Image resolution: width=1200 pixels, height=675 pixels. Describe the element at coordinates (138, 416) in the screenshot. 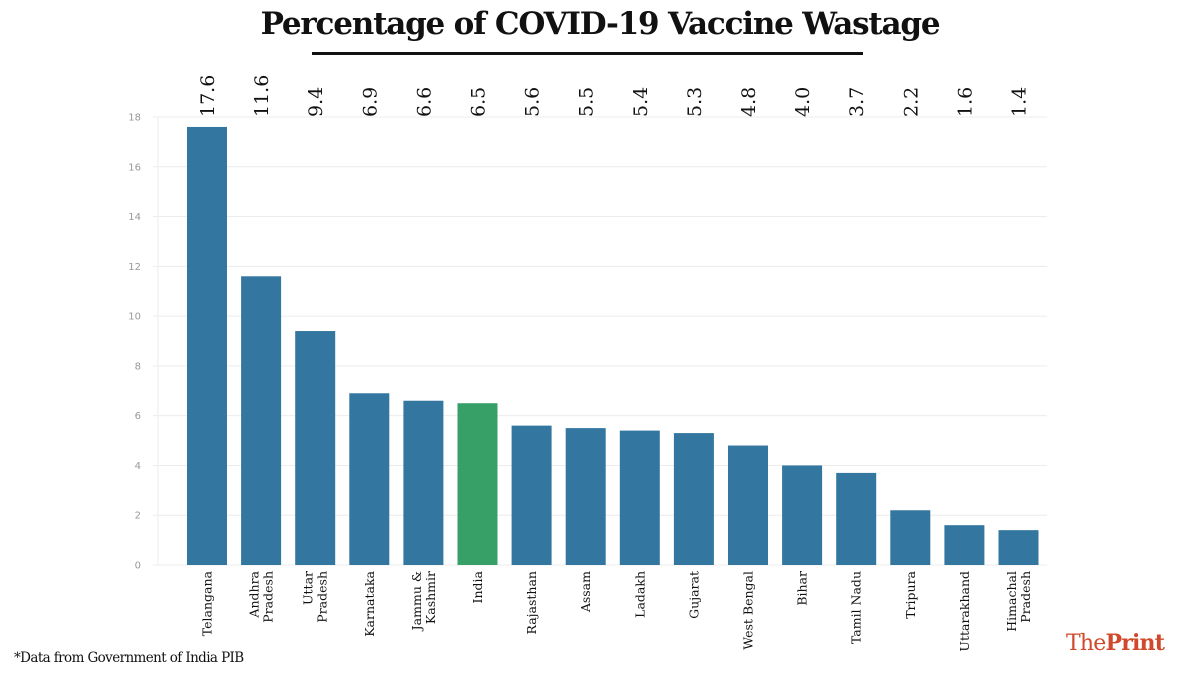

I see `y-tick-label: 6` at that location.